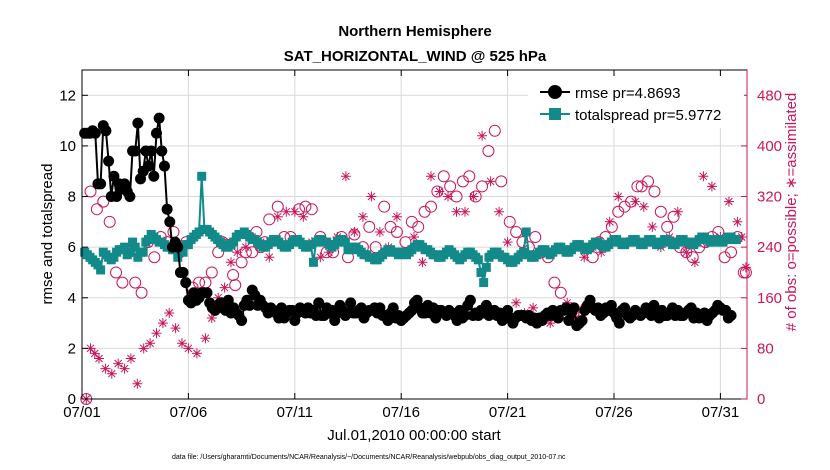 This screenshot has width=830, height=470. I want to click on y-tick-label: 2, so click(72, 348).